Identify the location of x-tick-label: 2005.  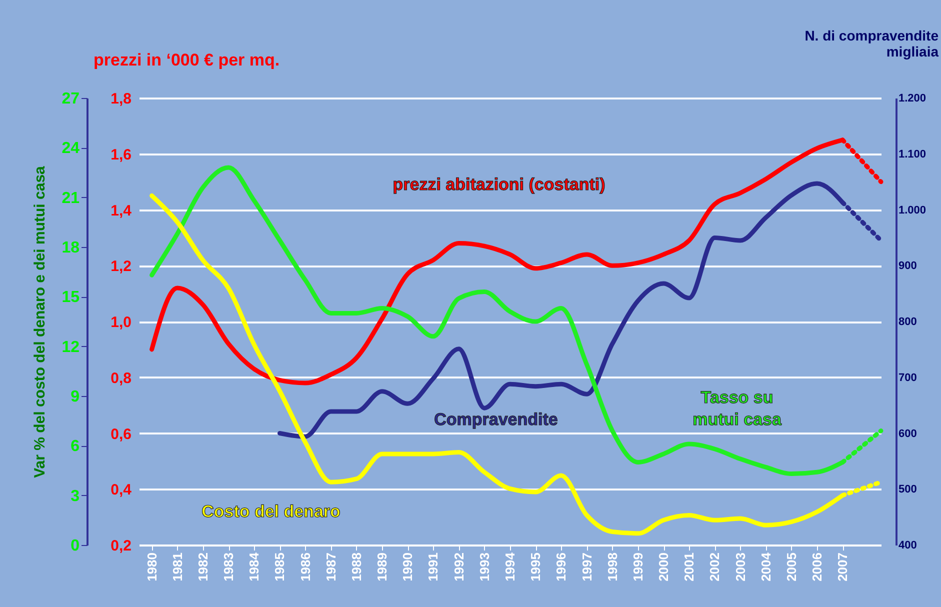
(791, 567).